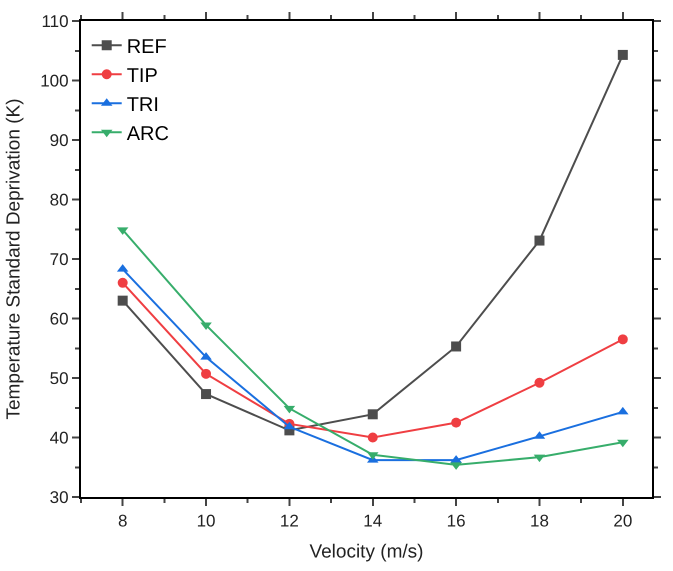 The width and height of the screenshot is (673, 571). I want to click on x-tick-label: 10, so click(206, 520).